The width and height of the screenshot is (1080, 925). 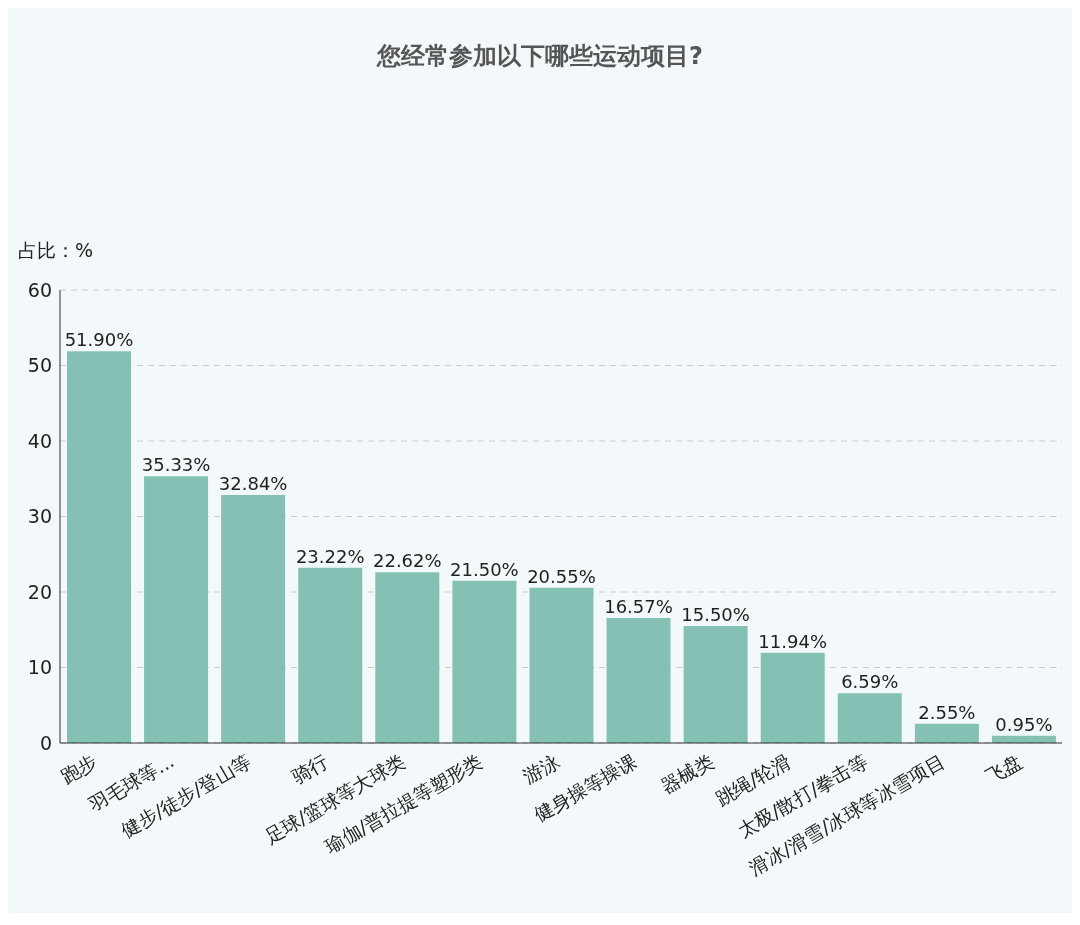 What do you see at coordinates (539, 56) in the screenshot?
I see `chart-title: 您经常参加以下哪些运动项目?` at bounding box center [539, 56].